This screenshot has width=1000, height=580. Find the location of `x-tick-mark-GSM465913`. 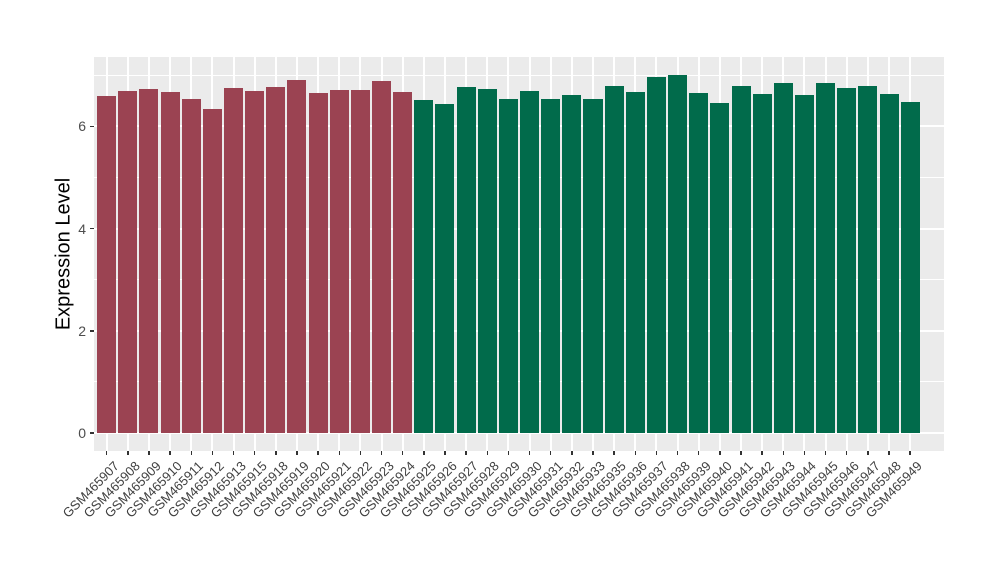

x-tick-mark-GSM465913 is located at coordinates (233, 453).